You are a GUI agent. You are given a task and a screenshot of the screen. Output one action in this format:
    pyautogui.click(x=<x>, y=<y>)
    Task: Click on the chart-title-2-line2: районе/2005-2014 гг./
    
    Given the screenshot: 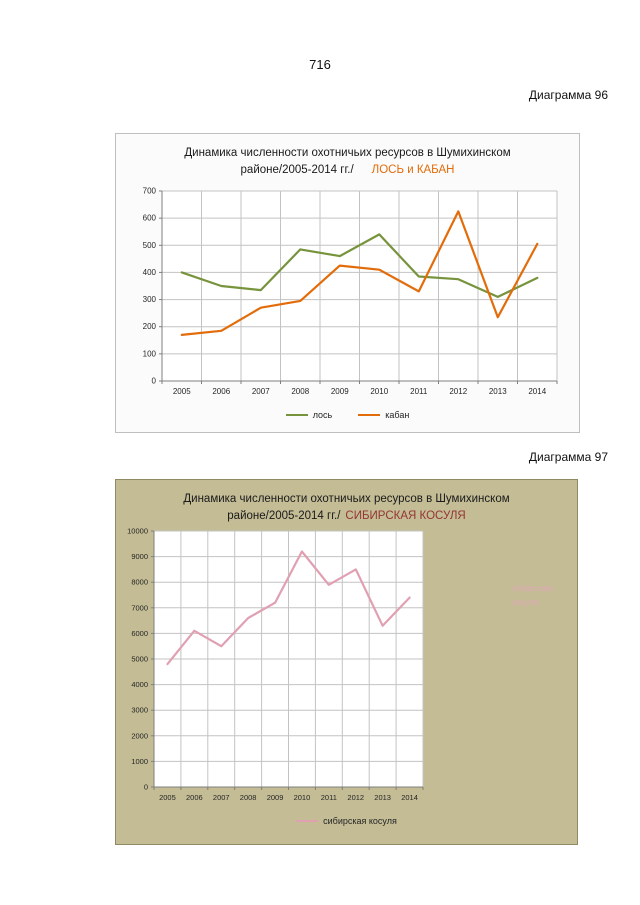 What is the action you would take?
    pyautogui.click(x=284, y=516)
    